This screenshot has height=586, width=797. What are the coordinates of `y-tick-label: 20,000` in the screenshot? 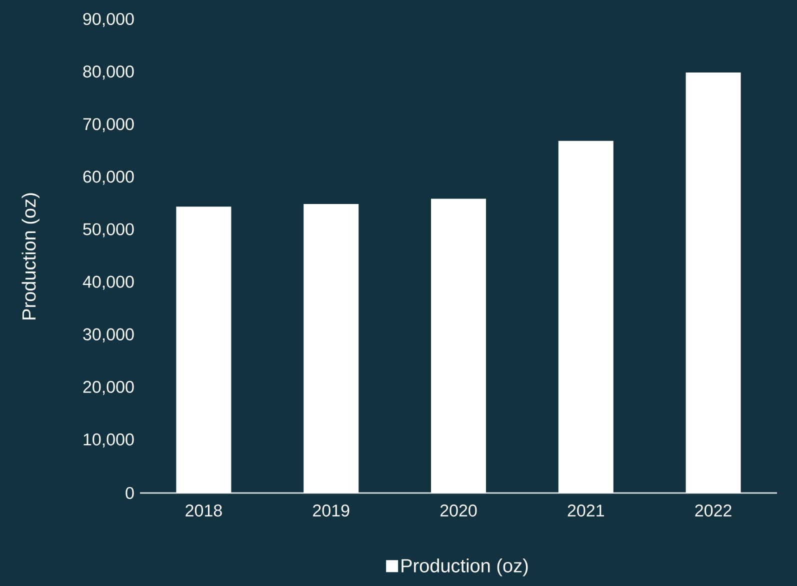 It's located at (108, 387).